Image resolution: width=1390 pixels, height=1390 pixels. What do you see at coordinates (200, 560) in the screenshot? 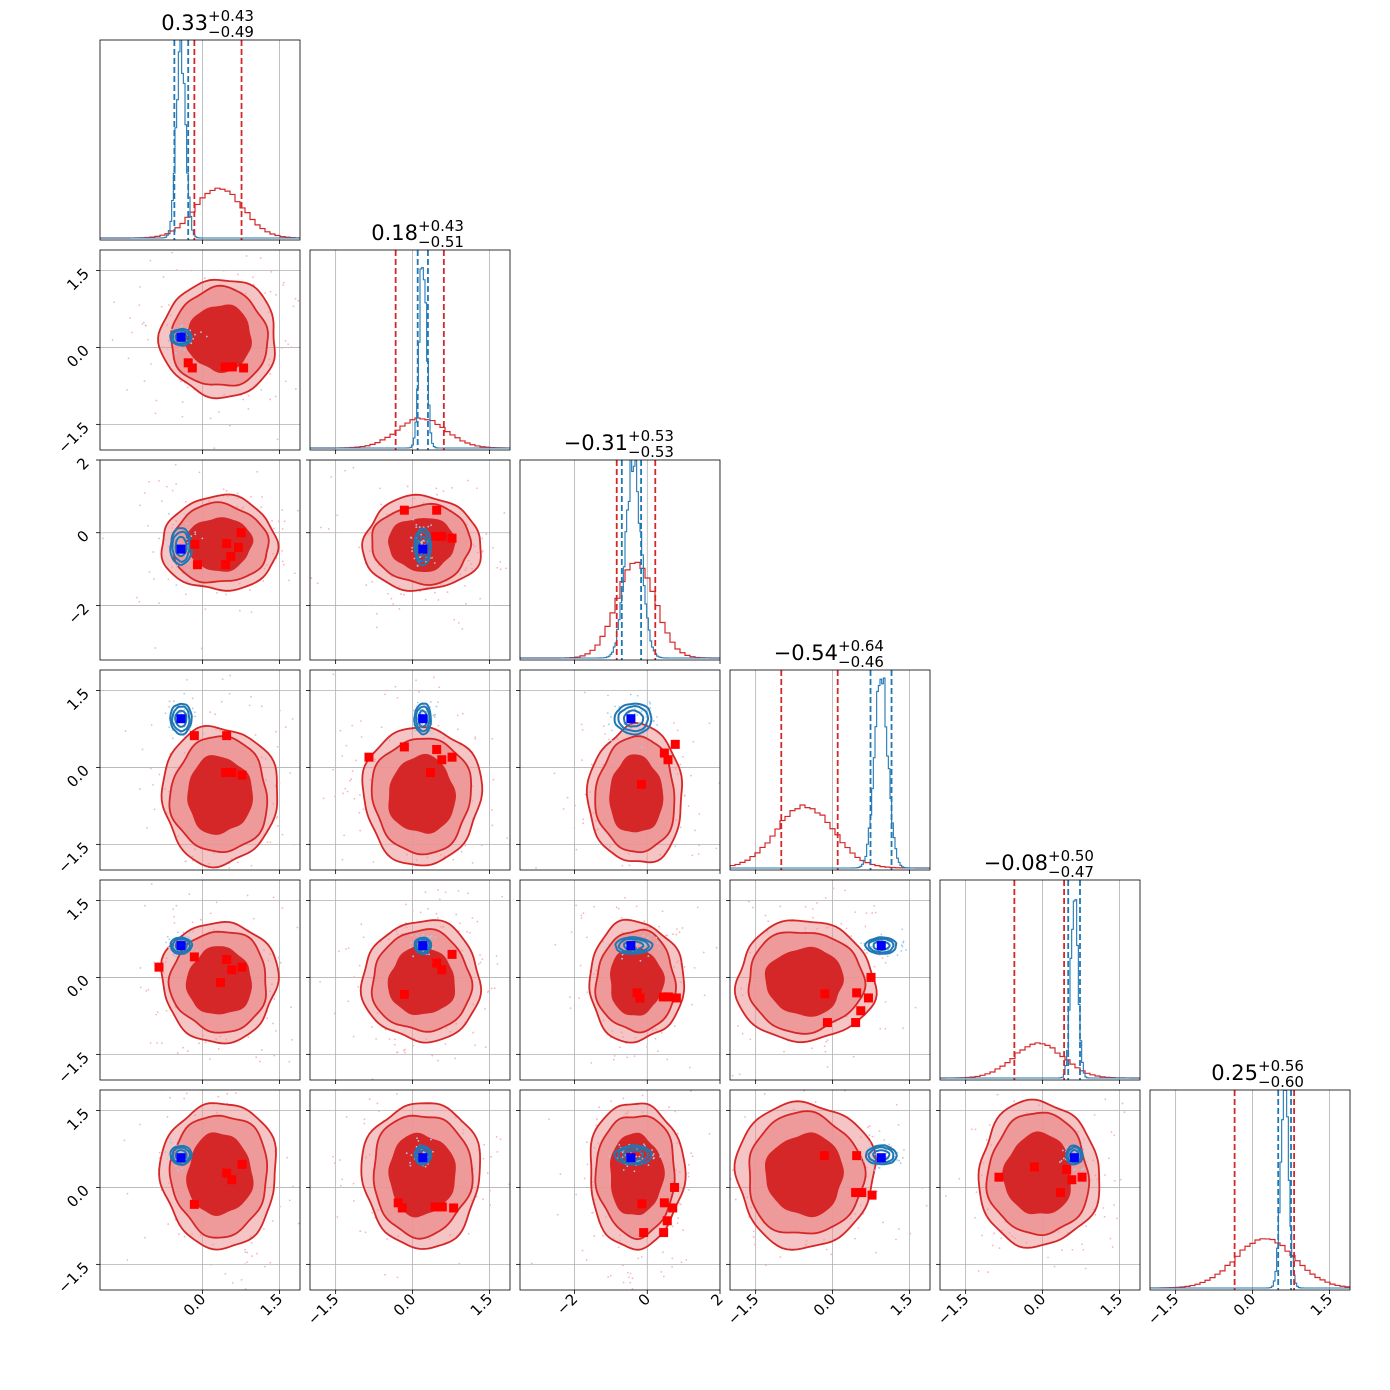
I see `panel-frame` at bounding box center [200, 560].